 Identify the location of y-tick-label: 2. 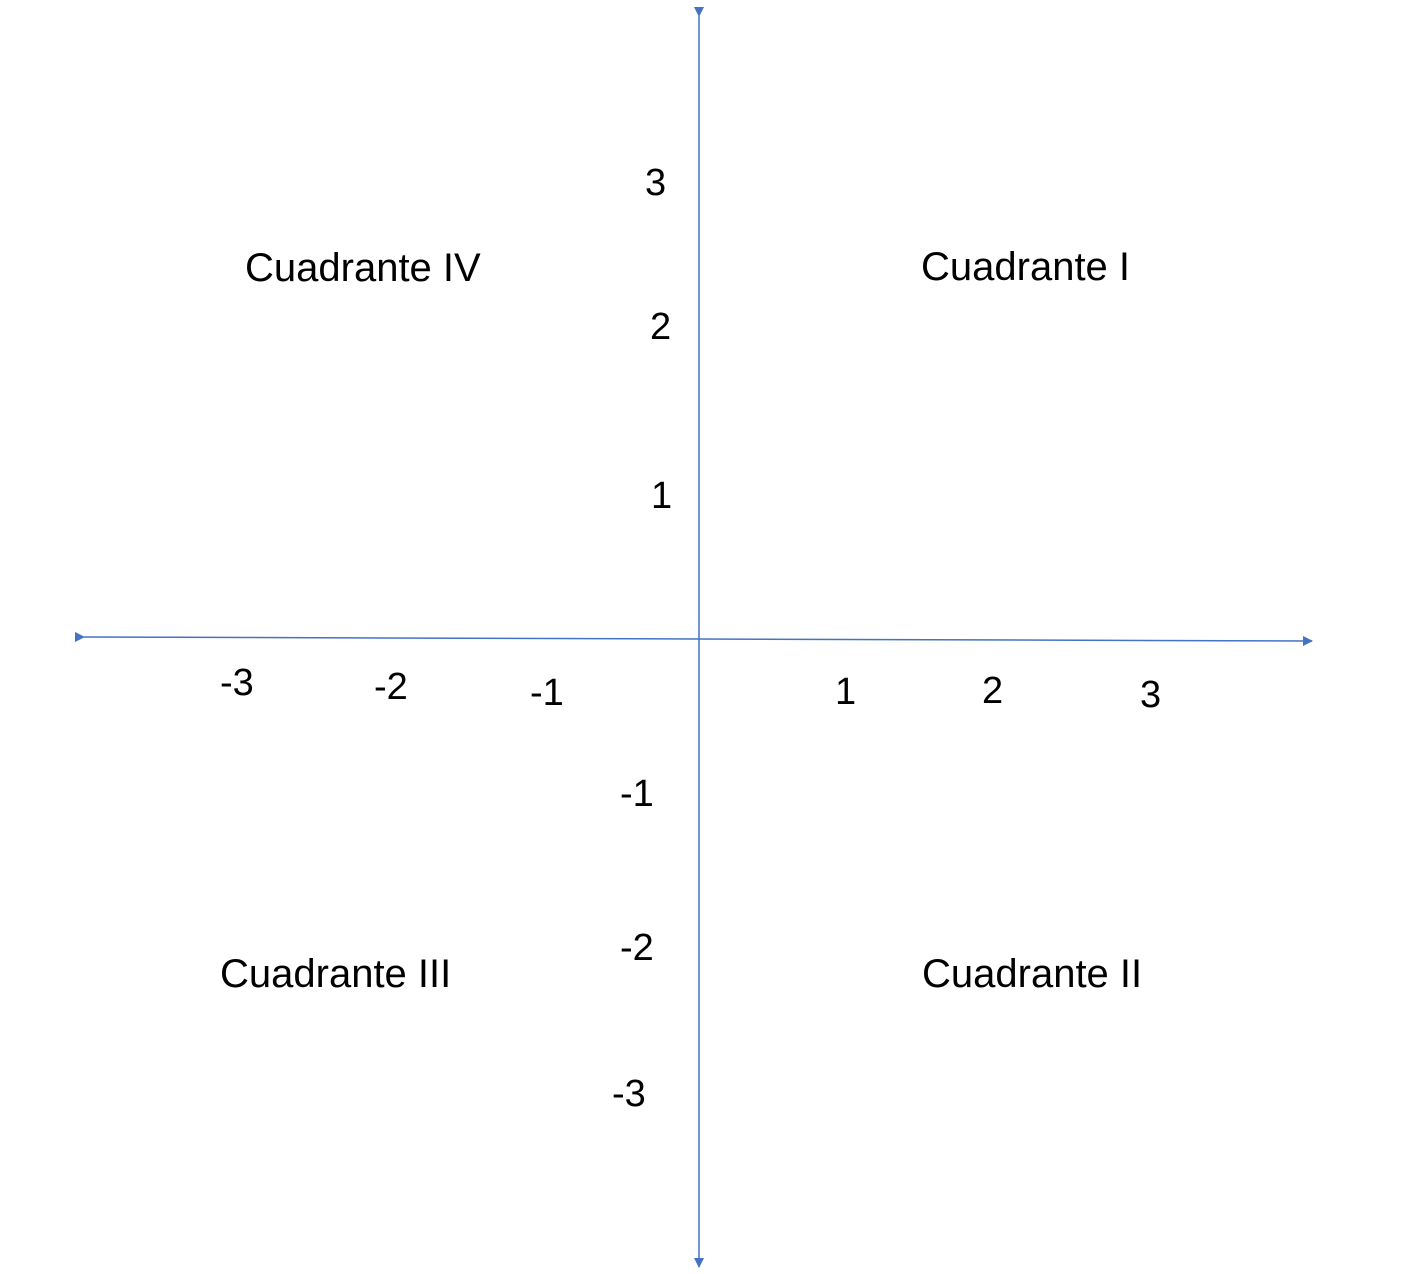
(661, 327).